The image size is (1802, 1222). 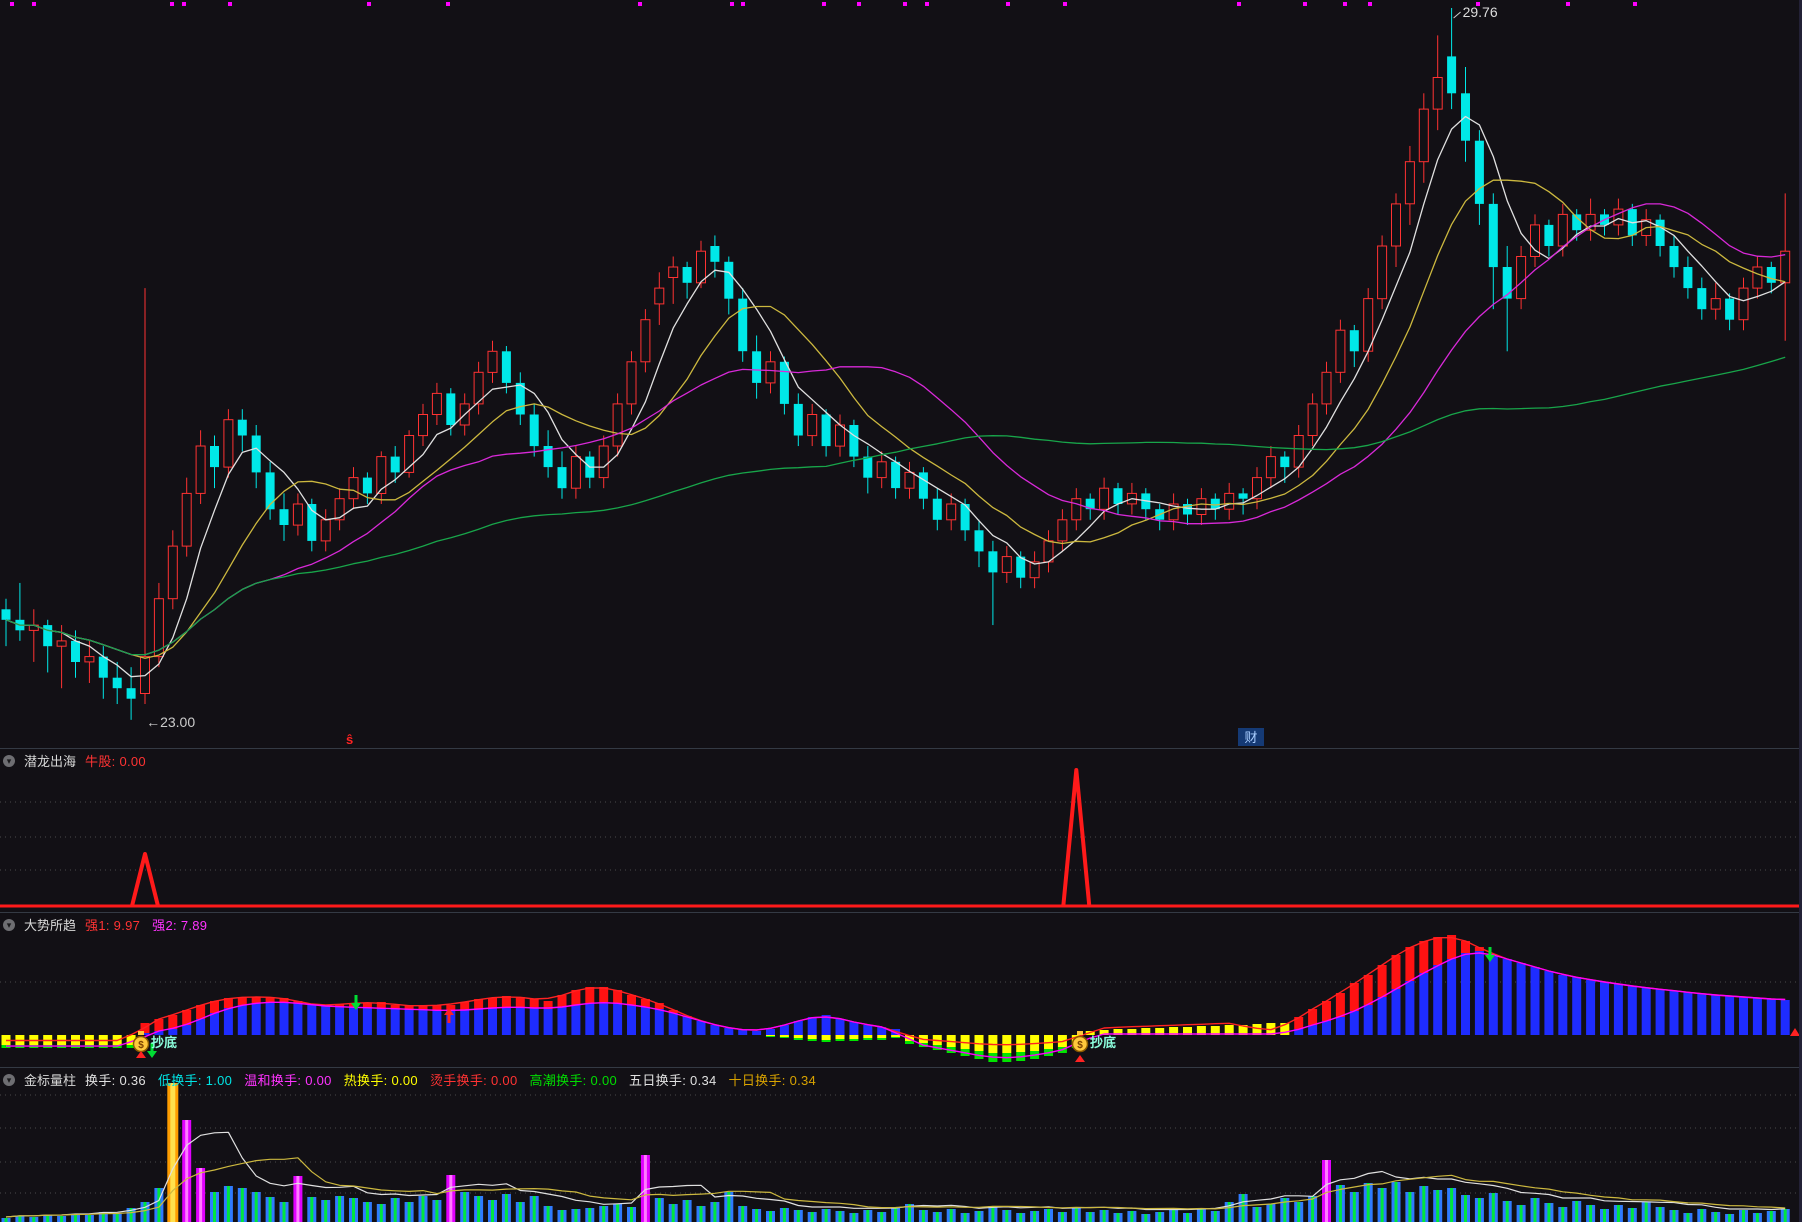 I want to click on spike-indicator-canvas, so click(x=901, y=838).